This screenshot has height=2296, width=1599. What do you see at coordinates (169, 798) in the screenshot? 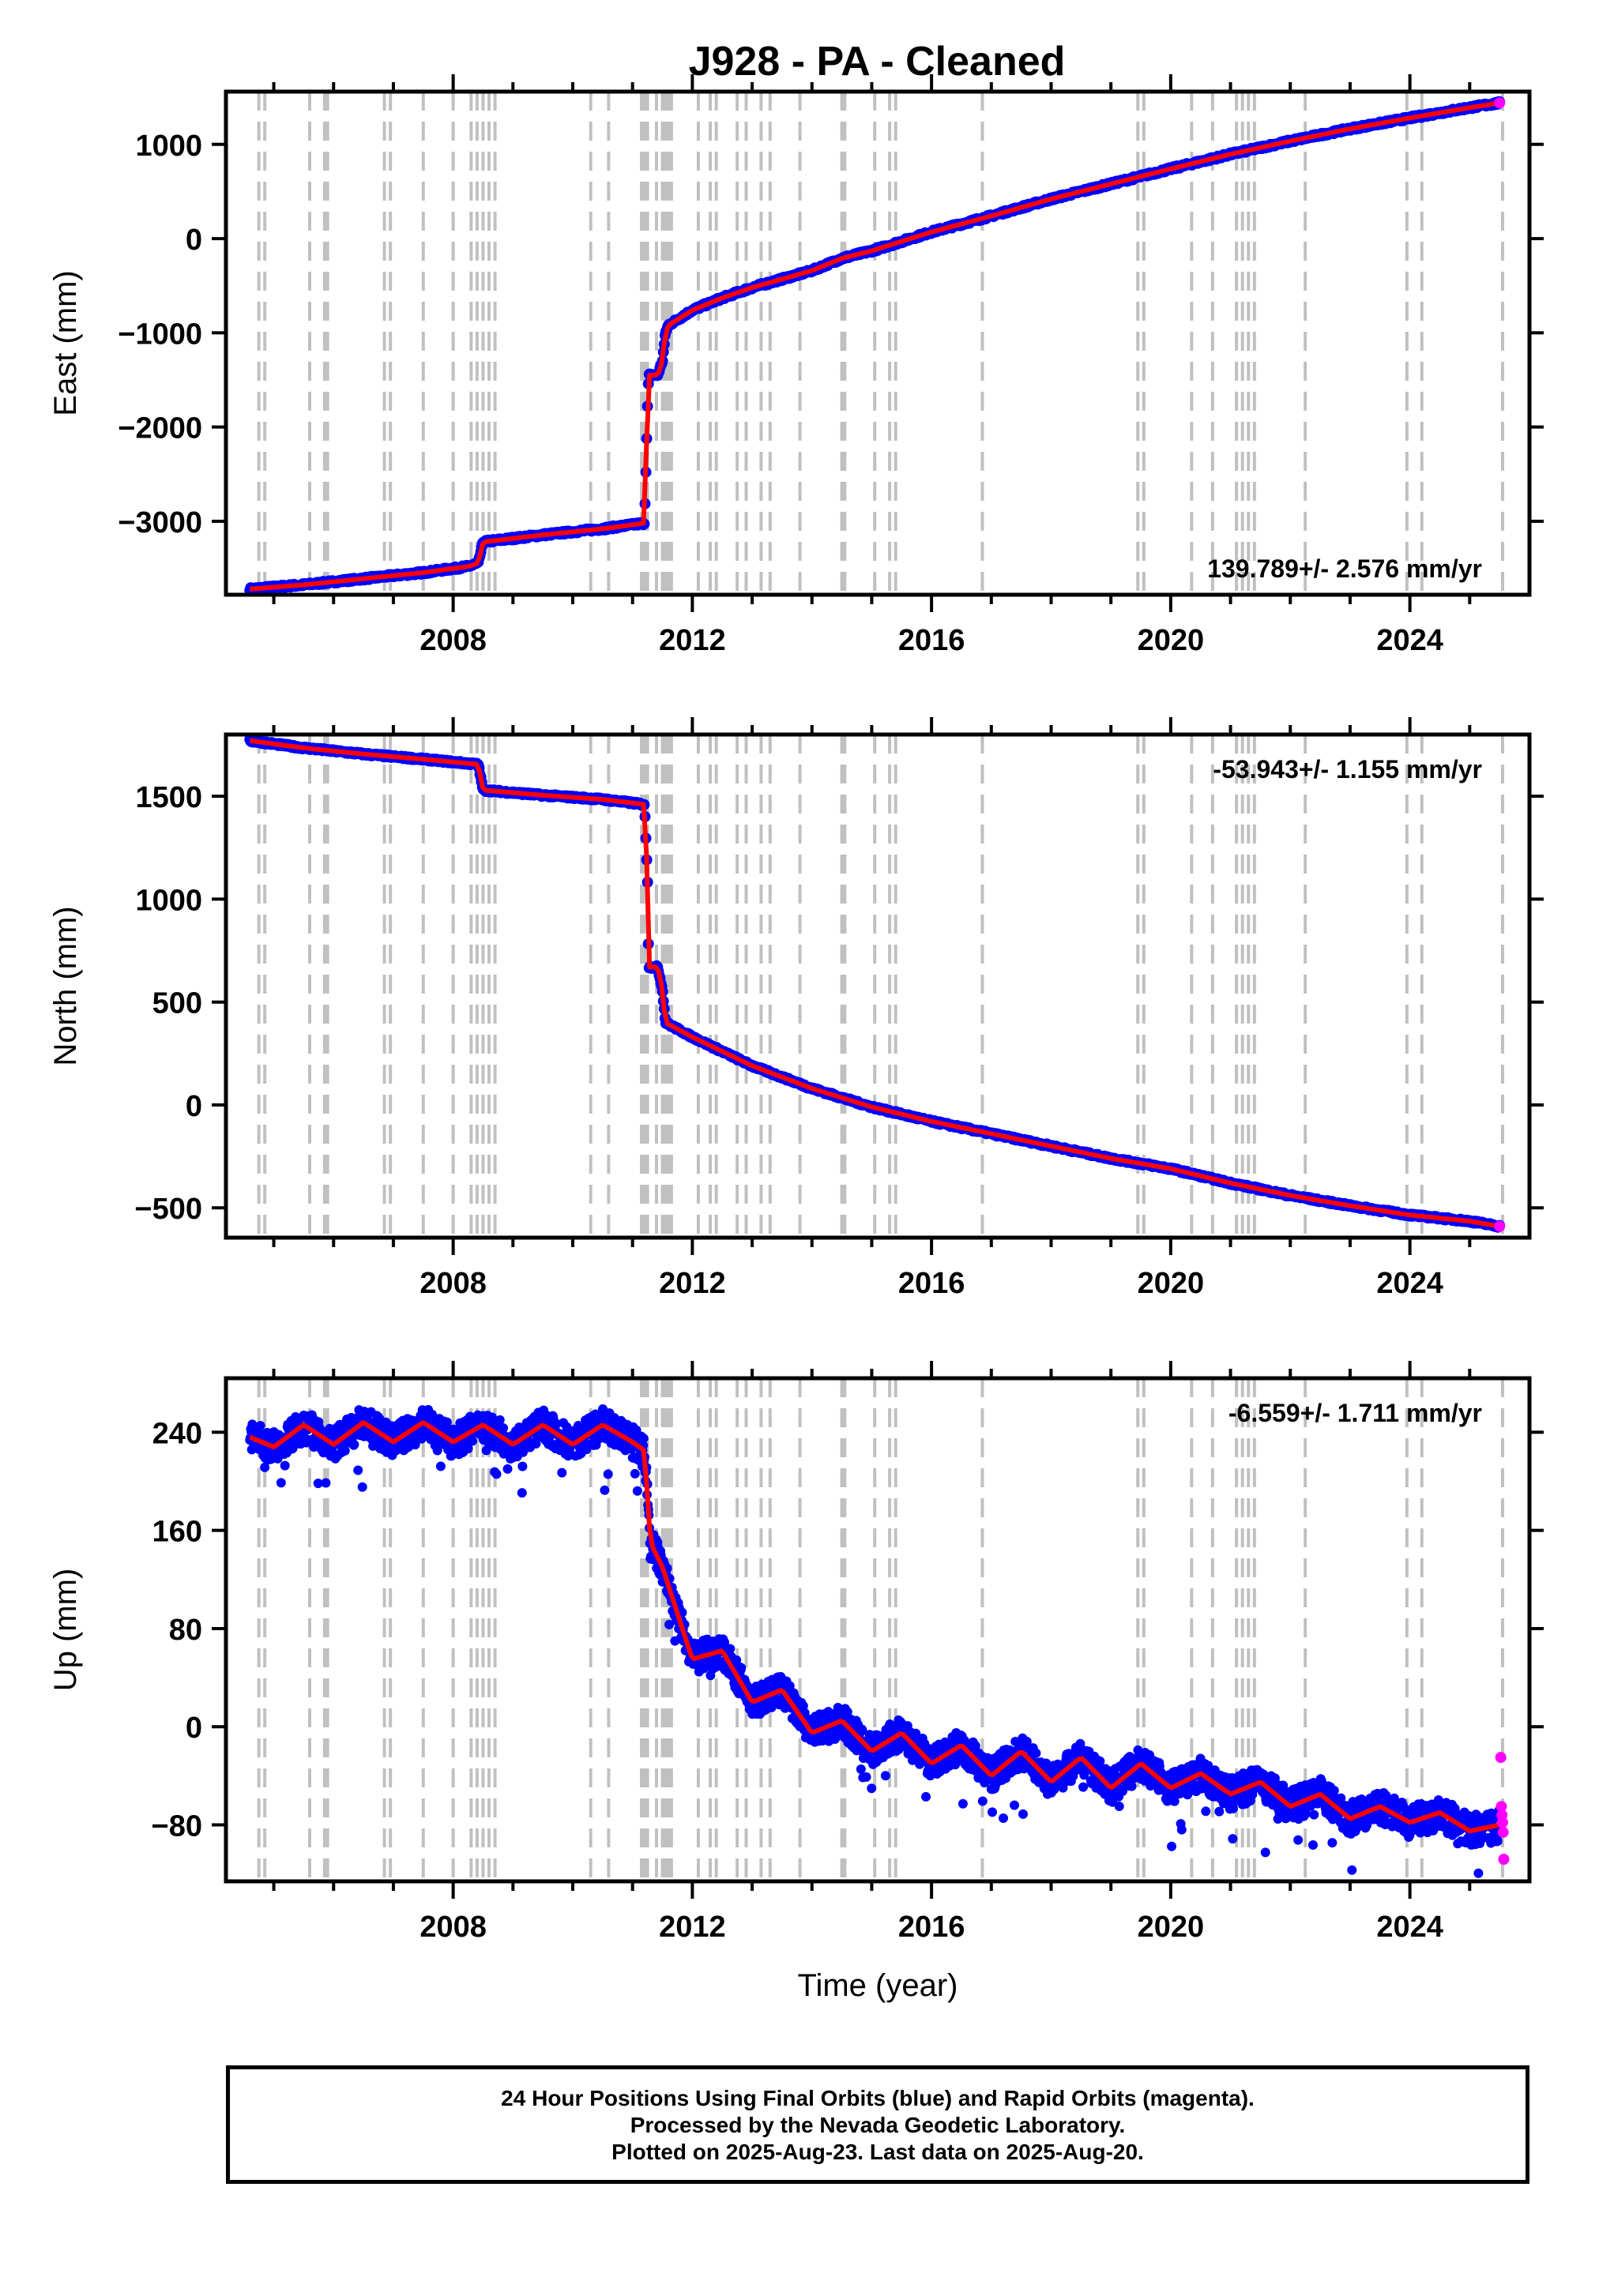
I see `y-tick-label: 1500` at bounding box center [169, 798].